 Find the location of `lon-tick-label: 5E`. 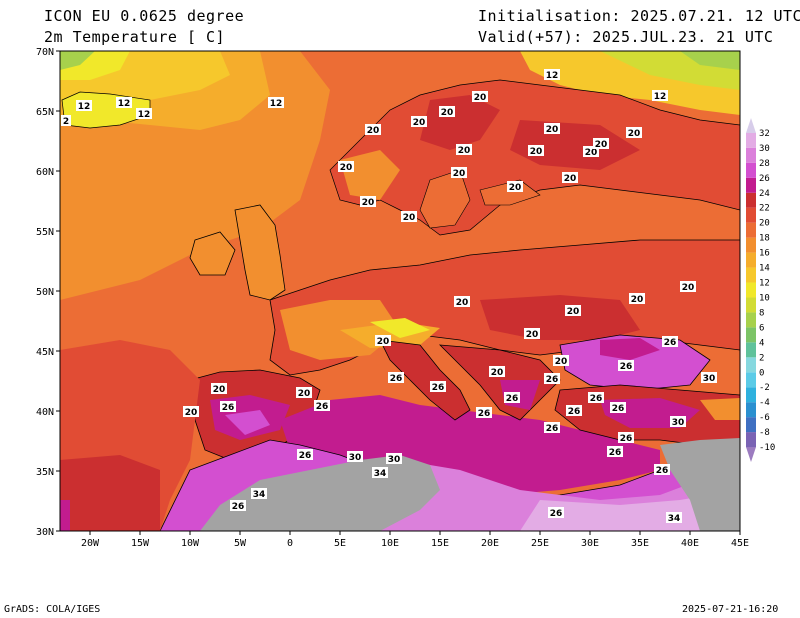

lon-tick-label: 5E is located at coordinates (340, 543).